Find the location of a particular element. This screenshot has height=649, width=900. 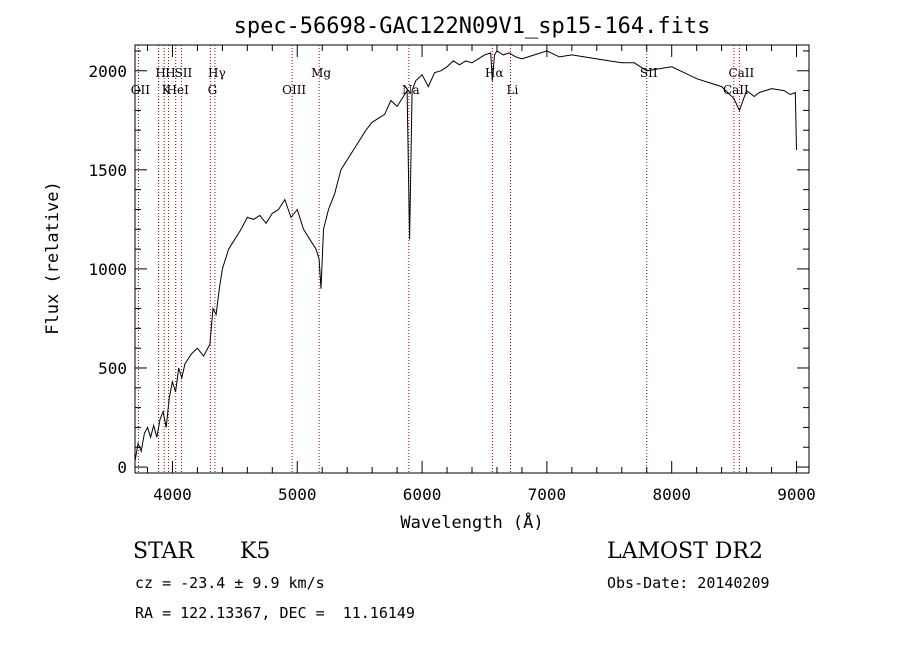

y-tick-label: 2000 is located at coordinates (107, 71).